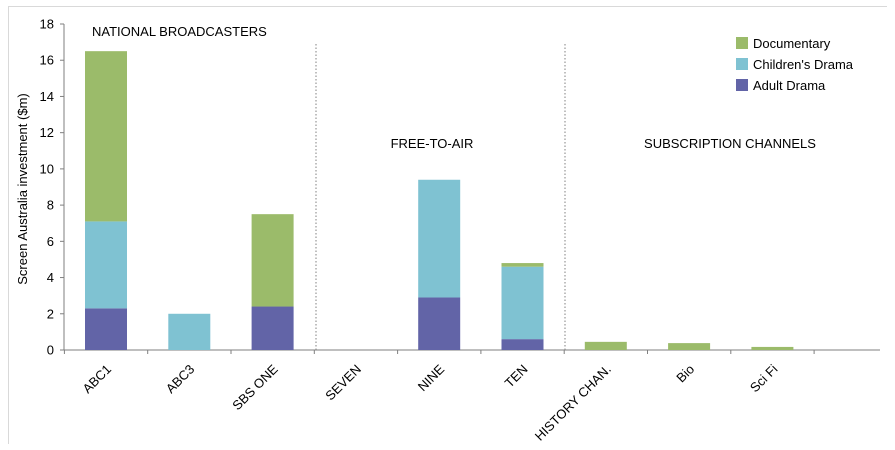 The width and height of the screenshot is (895, 450). What do you see at coordinates (22, 188) in the screenshot?
I see `y-axis-title: Screen Australia investment ($m)` at bounding box center [22, 188].